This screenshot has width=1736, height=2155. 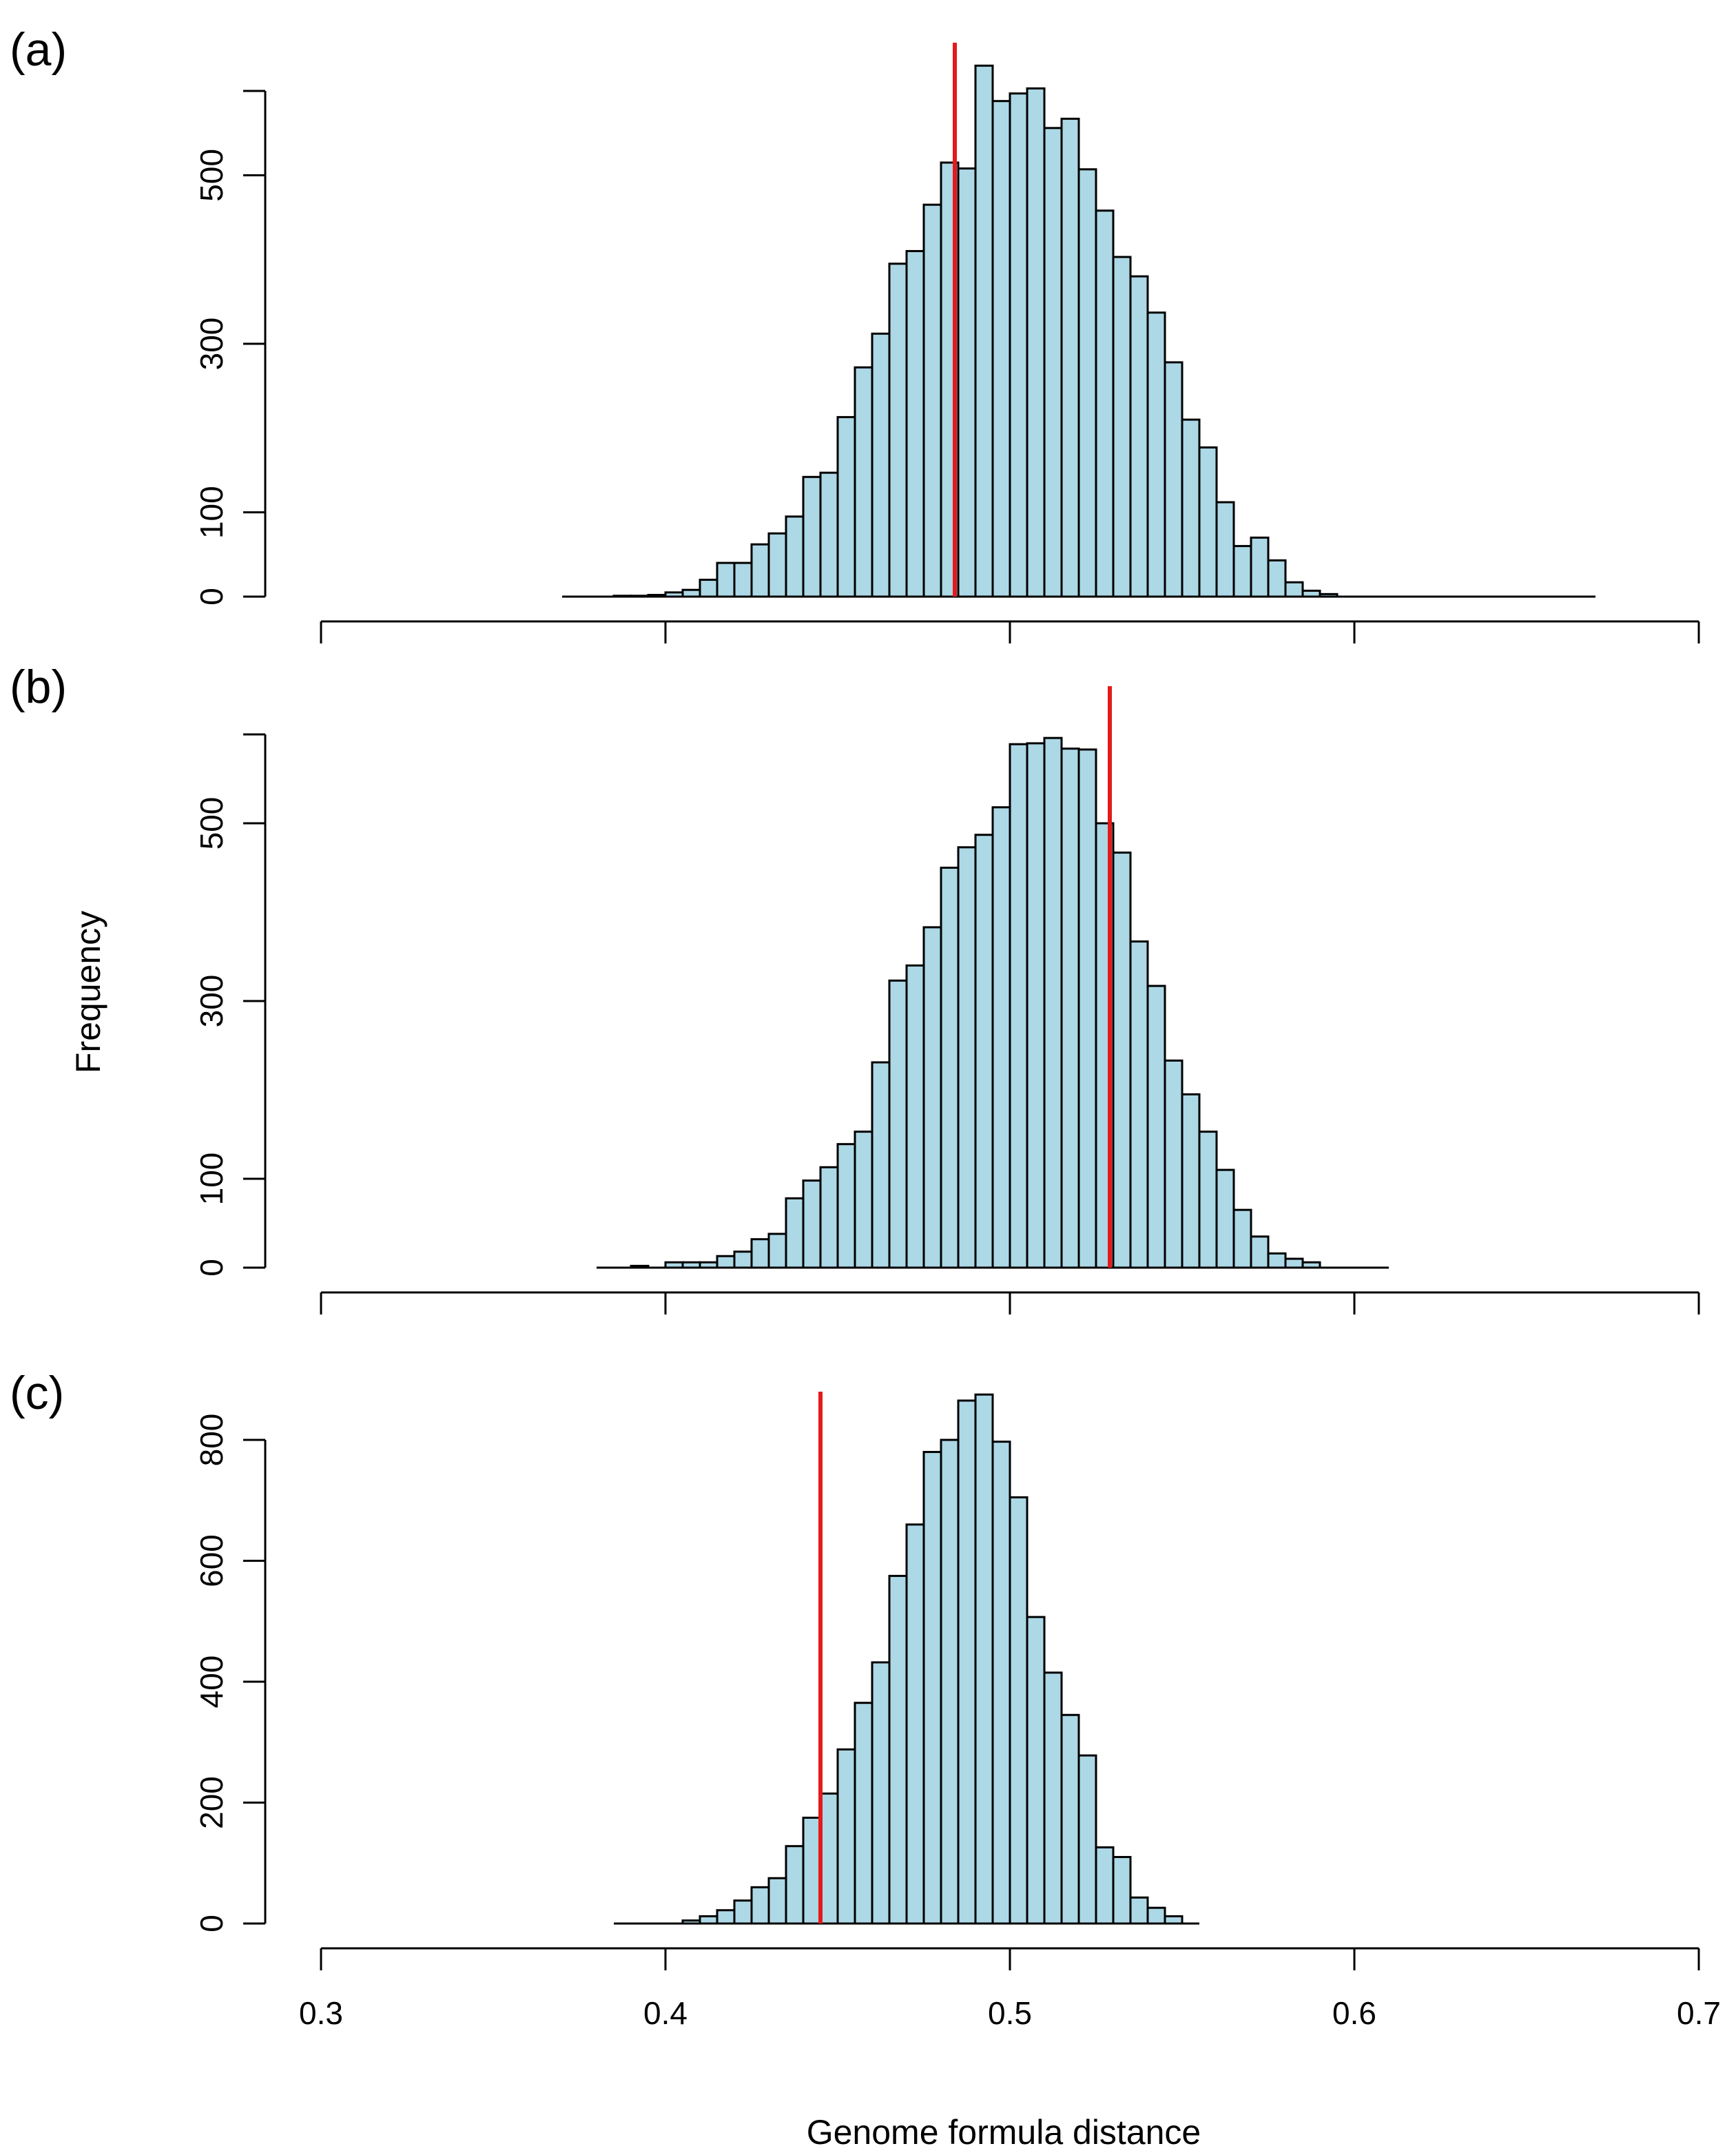 What do you see at coordinates (321, 2013) in the screenshot?
I see `x-tick-label: 0.3` at bounding box center [321, 2013].